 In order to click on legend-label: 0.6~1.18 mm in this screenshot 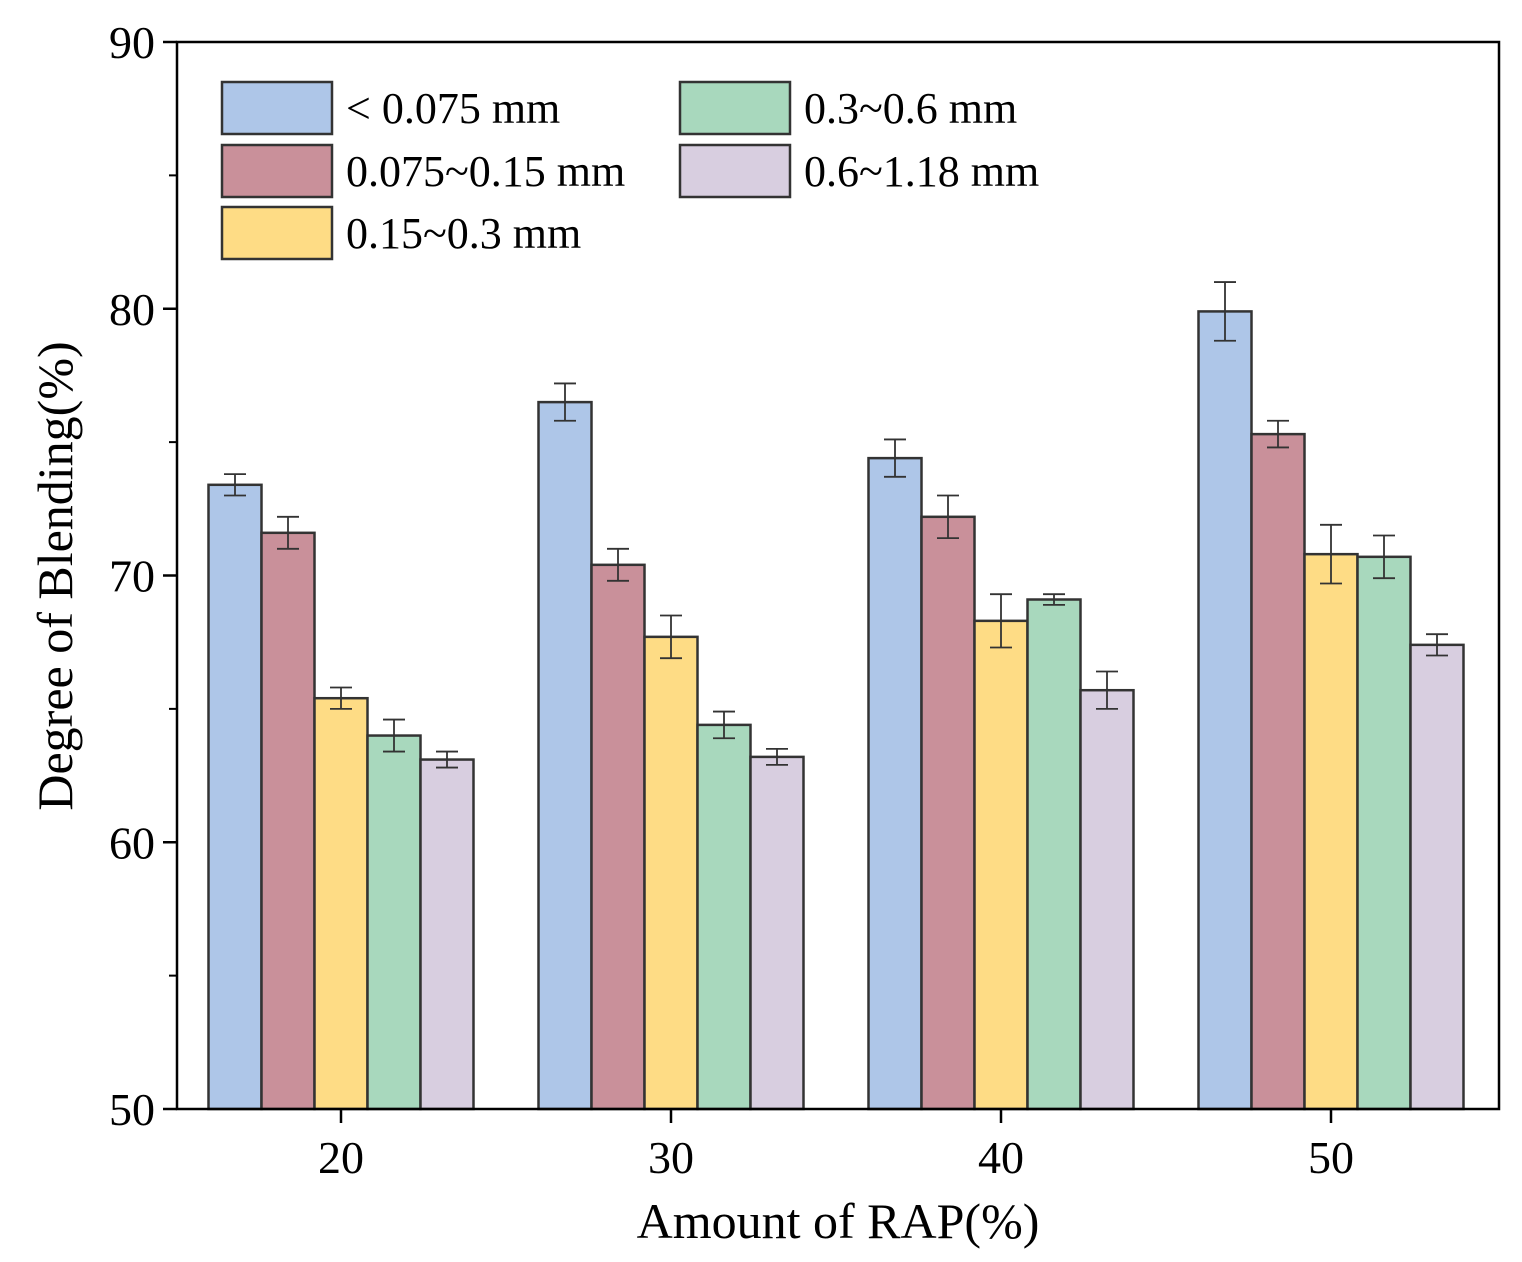, I will do `click(921, 171)`.